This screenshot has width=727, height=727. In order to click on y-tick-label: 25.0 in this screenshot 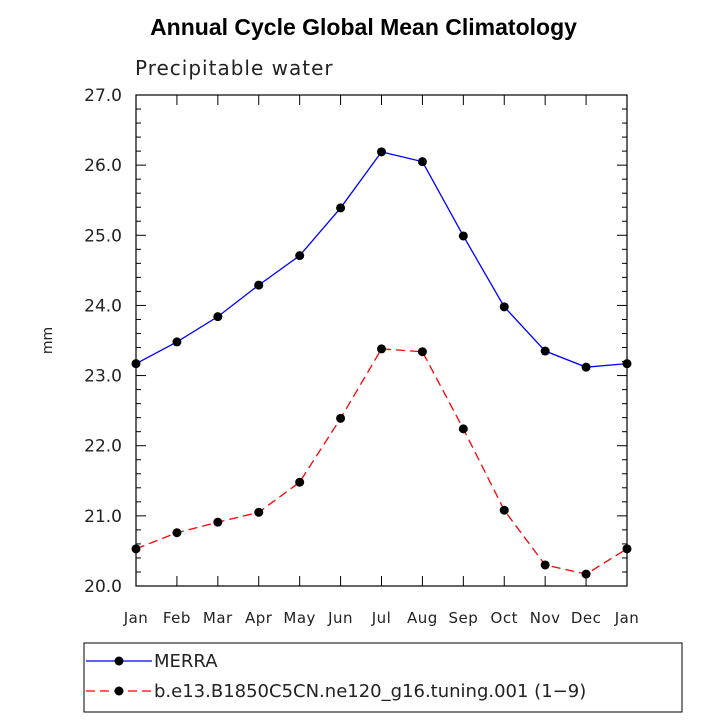, I will do `click(103, 236)`.